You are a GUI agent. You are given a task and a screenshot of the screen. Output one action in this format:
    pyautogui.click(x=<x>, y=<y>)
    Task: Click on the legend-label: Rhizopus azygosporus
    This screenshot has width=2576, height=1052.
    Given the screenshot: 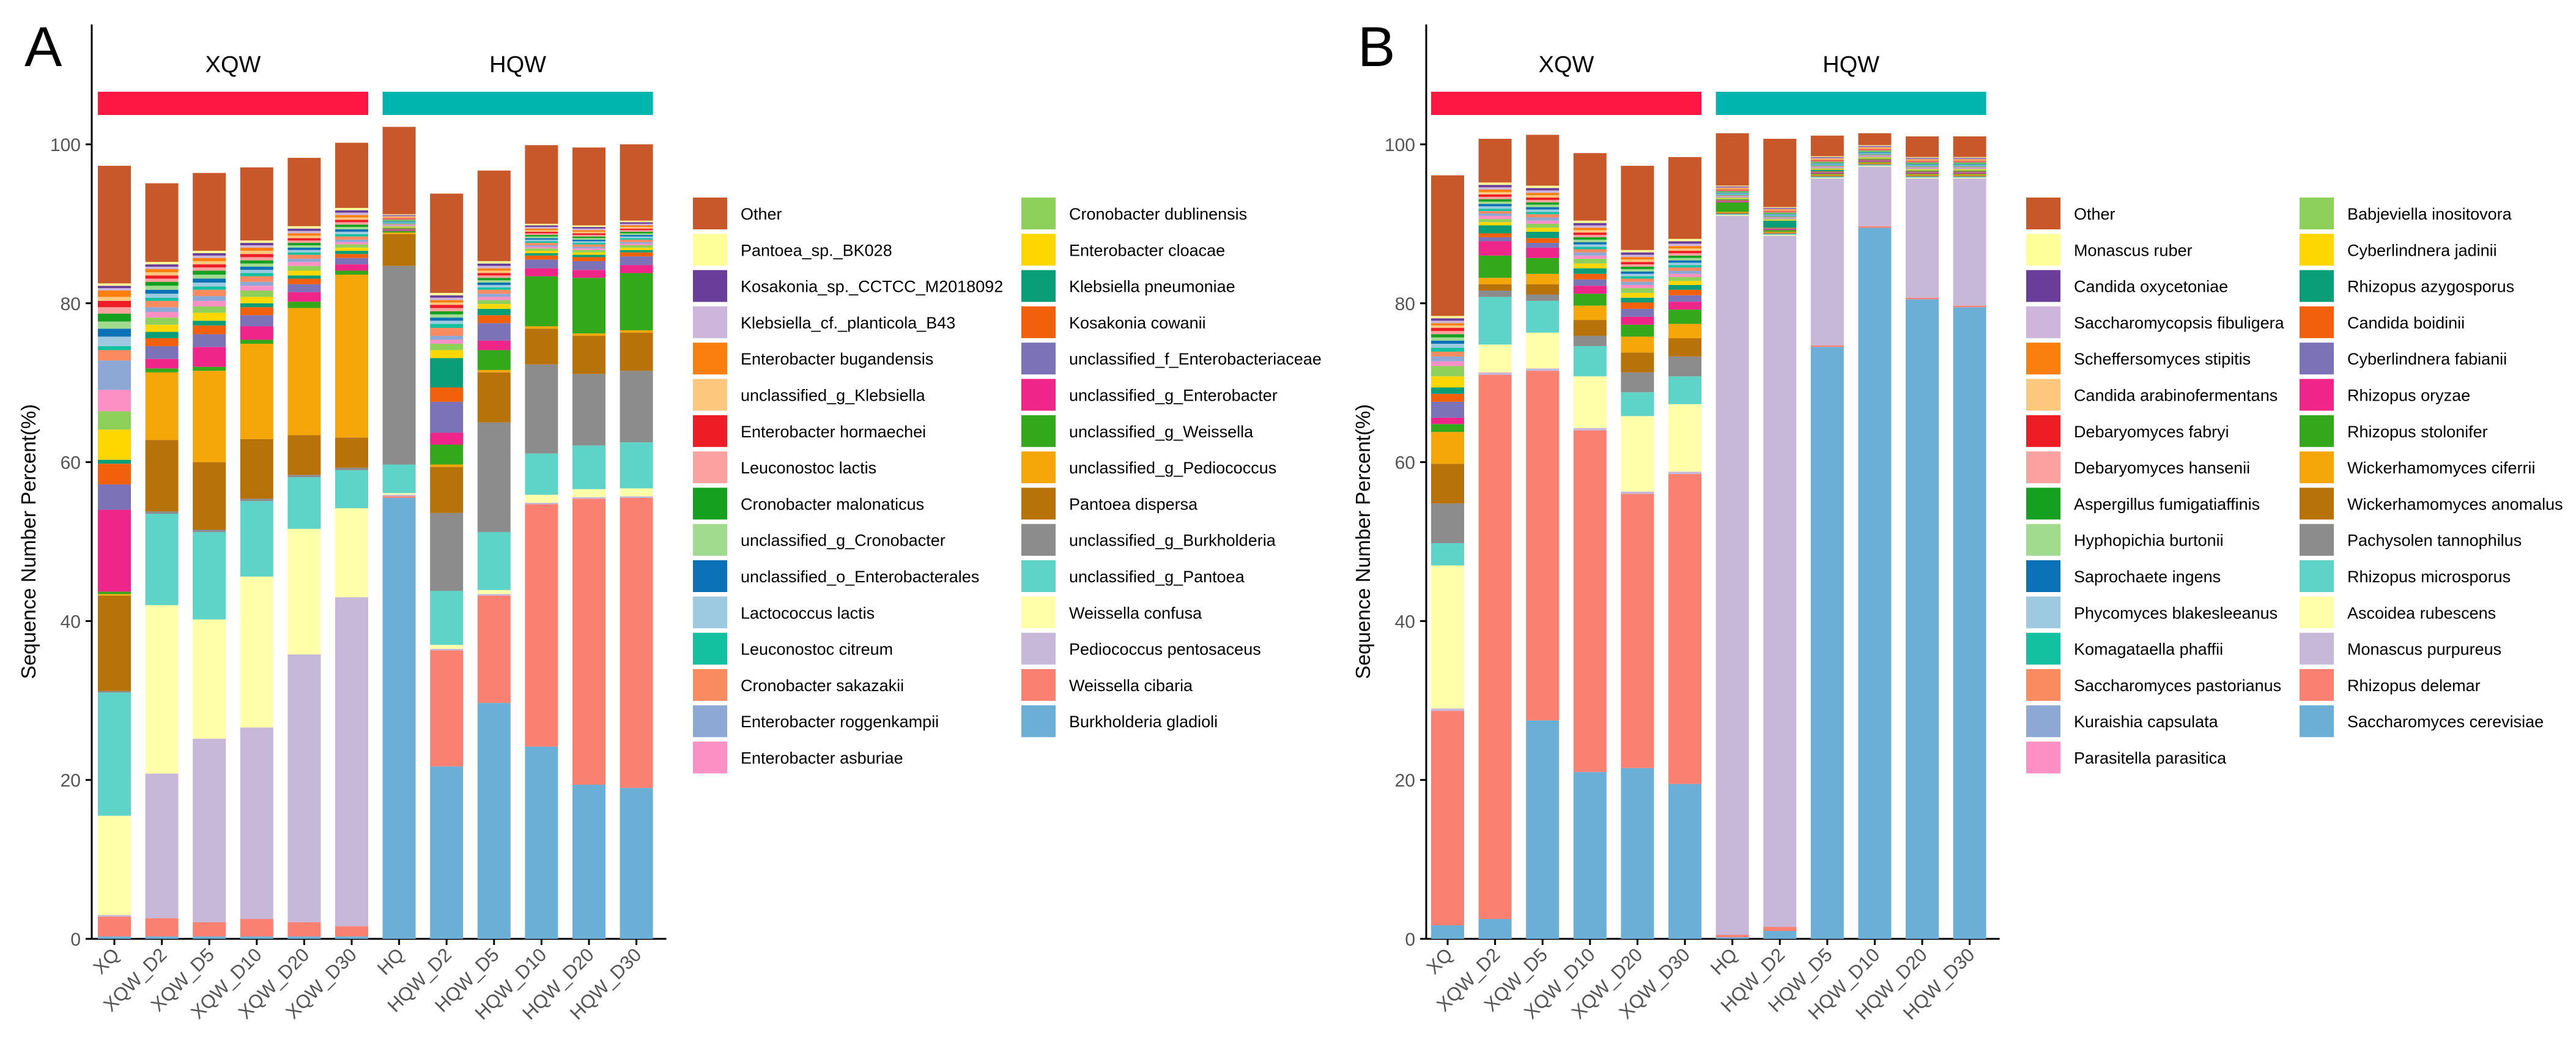 What is the action you would take?
    pyautogui.click(x=2430, y=287)
    